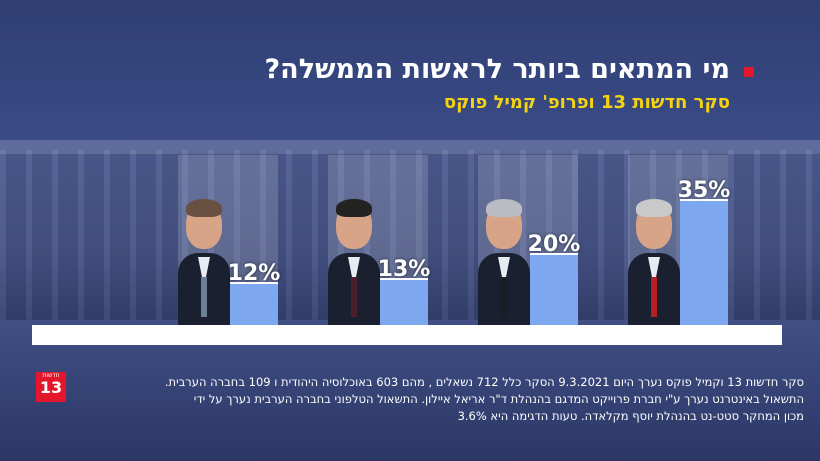  I want to click on channel-13-logo: חדשות 13, so click(51, 387).